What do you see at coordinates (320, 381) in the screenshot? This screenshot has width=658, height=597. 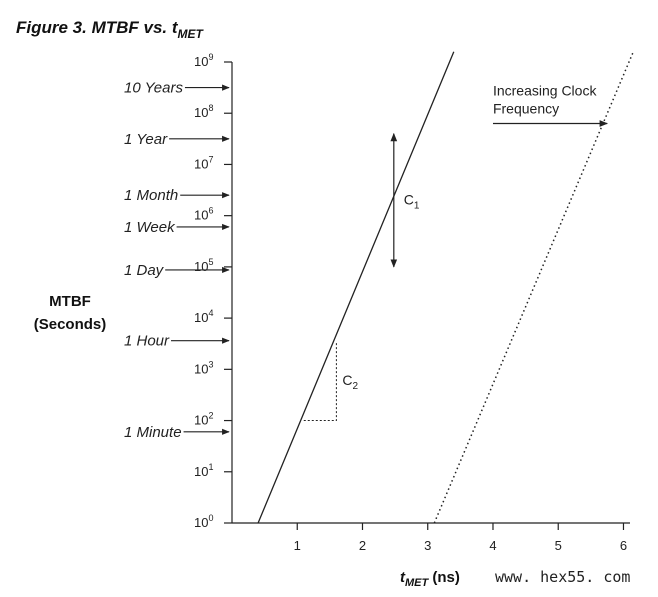 I see `c2-slope-triangle` at bounding box center [320, 381].